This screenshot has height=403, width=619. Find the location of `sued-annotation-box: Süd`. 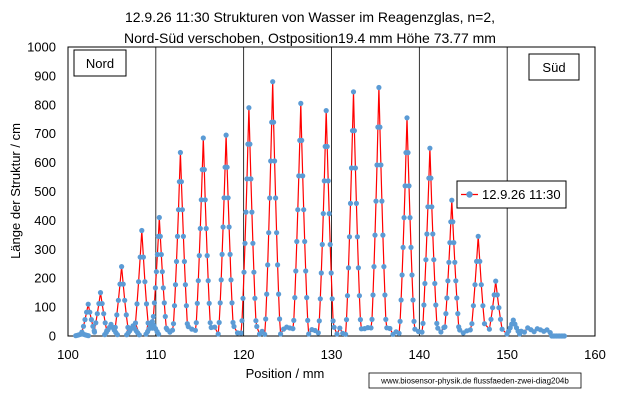

sued-annotation-box: Süd is located at coordinates (554, 67).